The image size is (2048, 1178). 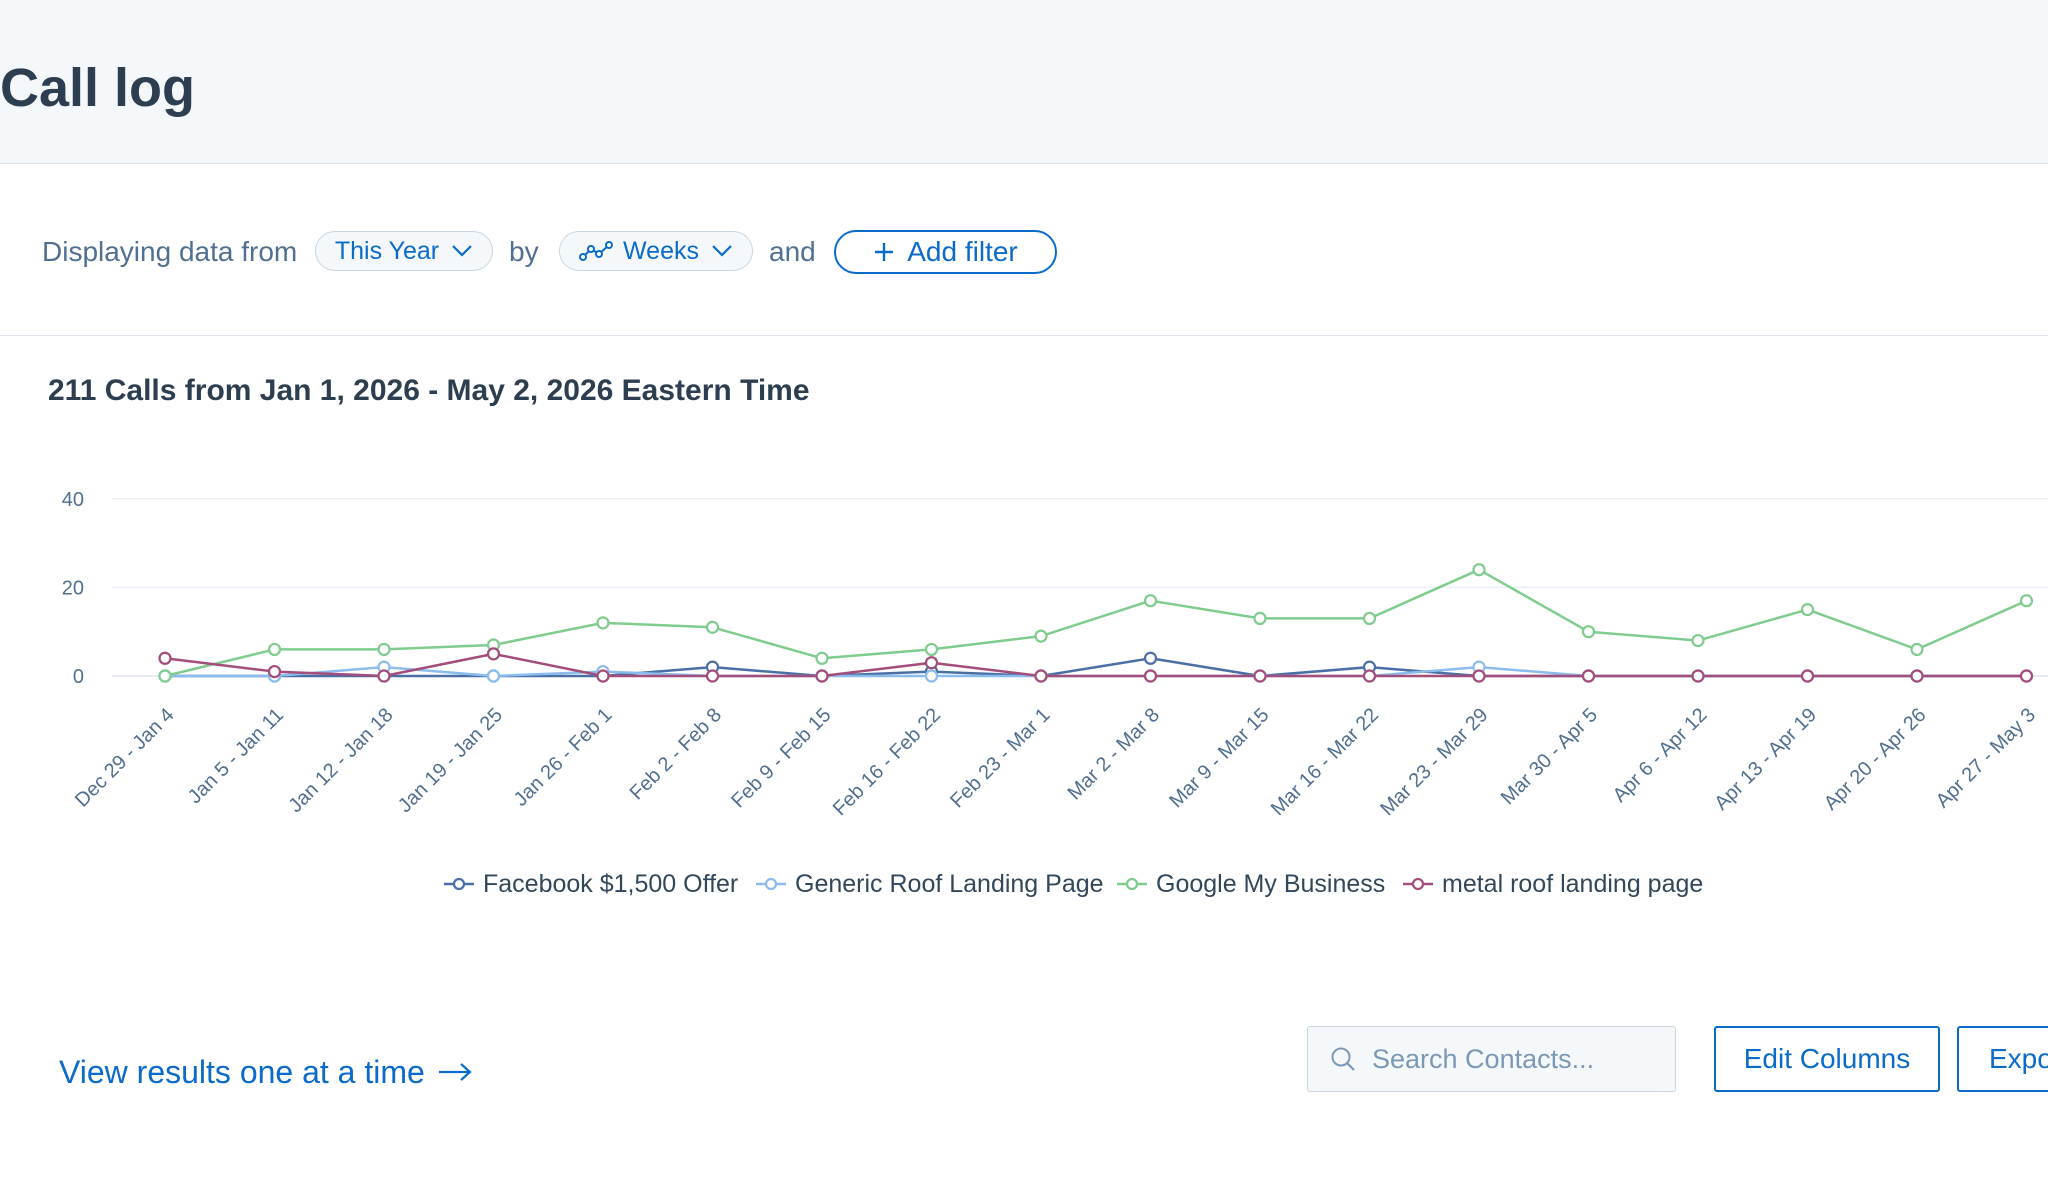 What do you see at coordinates (1552, 884) in the screenshot?
I see `legend-item: metal roof landing page` at bounding box center [1552, 884].